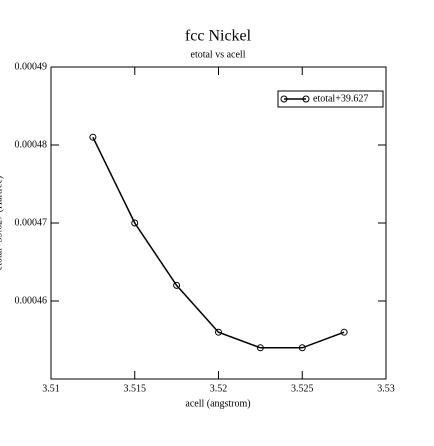 This screenshot has width=434, height=446. What do you see at coordinates (31, 144) in the screenshot?
I see `y-tick-label: 0.00048` at bounding box center [31, 144].